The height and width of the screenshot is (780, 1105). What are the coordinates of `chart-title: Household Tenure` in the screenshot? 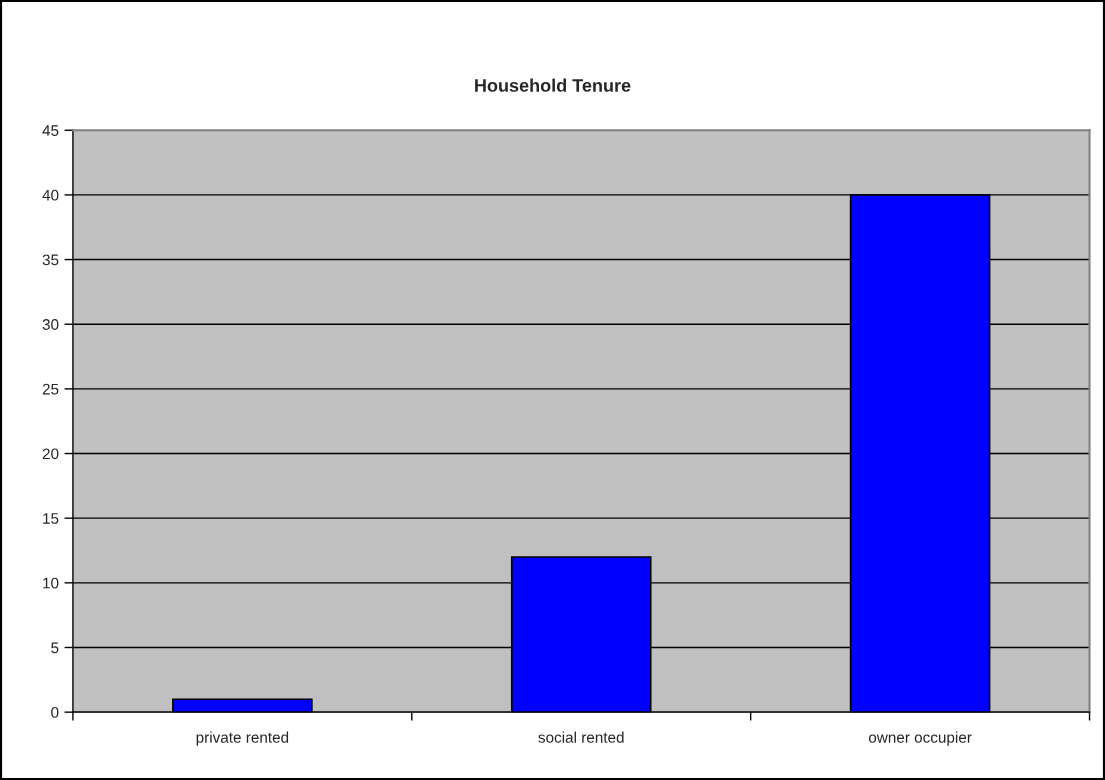 It's located at (553, 85).